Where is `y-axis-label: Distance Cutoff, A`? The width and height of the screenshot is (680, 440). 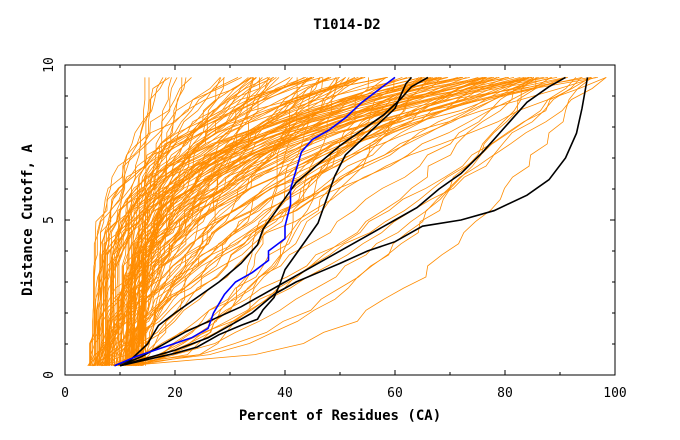
y-axis-label: Distance Cutoff, A is located at coordinates (28, 220).